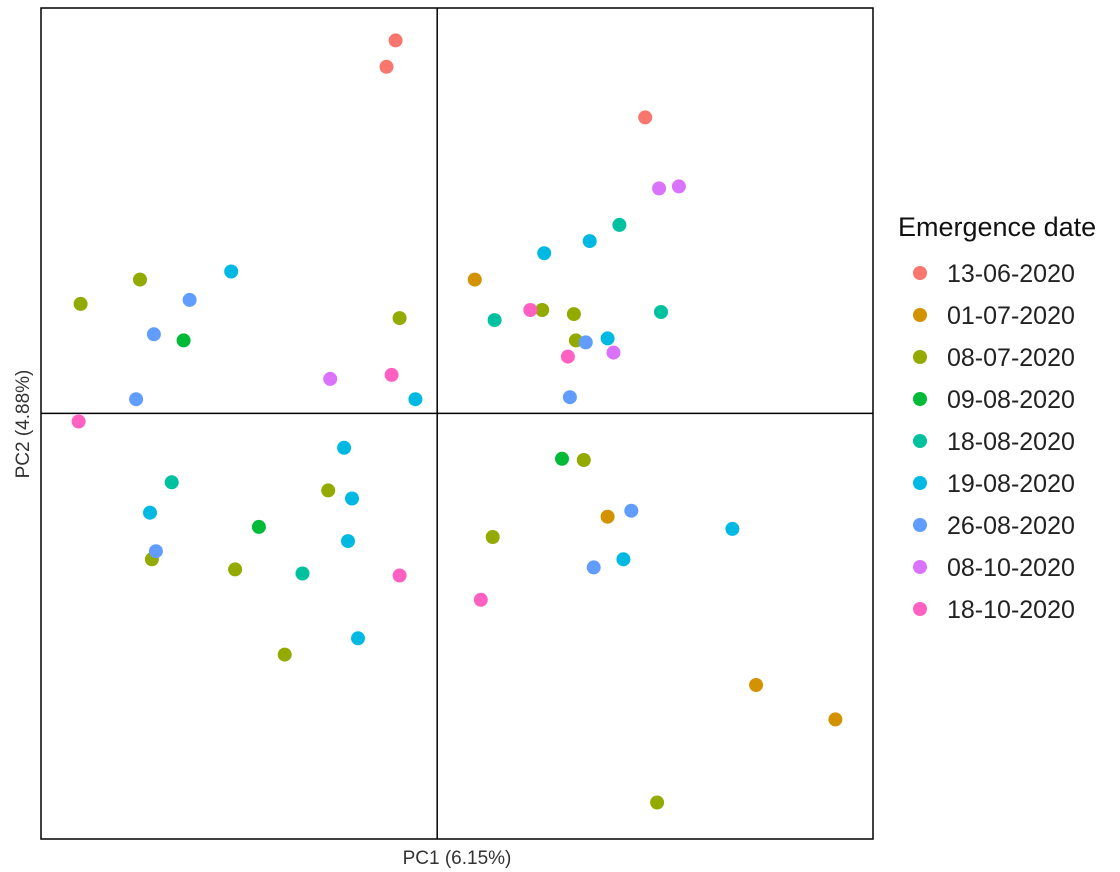 The width and height of the screenshot is (1120, 872). What do you see at coordinates (1011, 274) in the screenshot?
I see `legend-label: 13-06-2020` at bounding box center [1011, 274].